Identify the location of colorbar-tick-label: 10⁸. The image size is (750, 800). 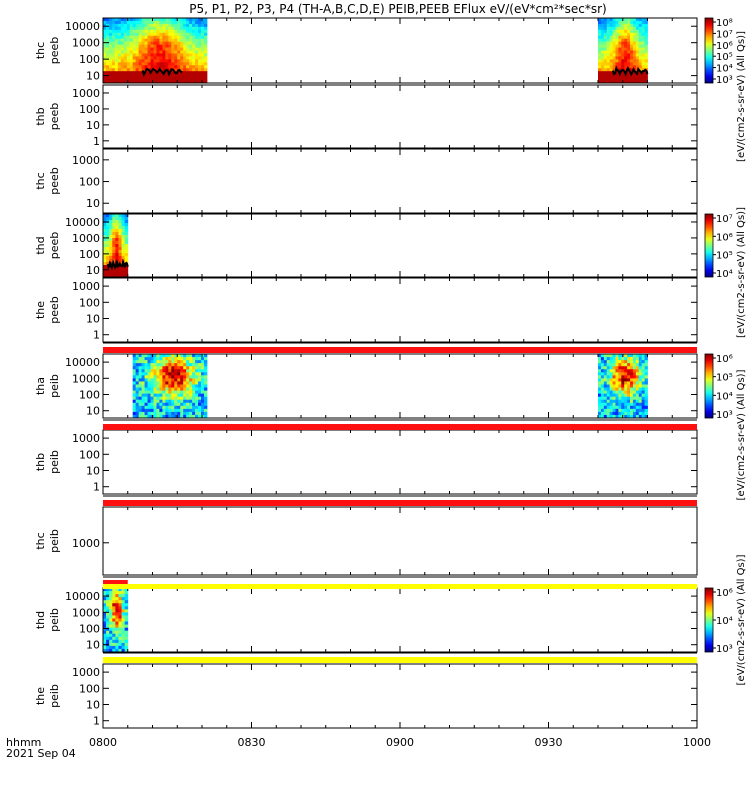
(724, 23).